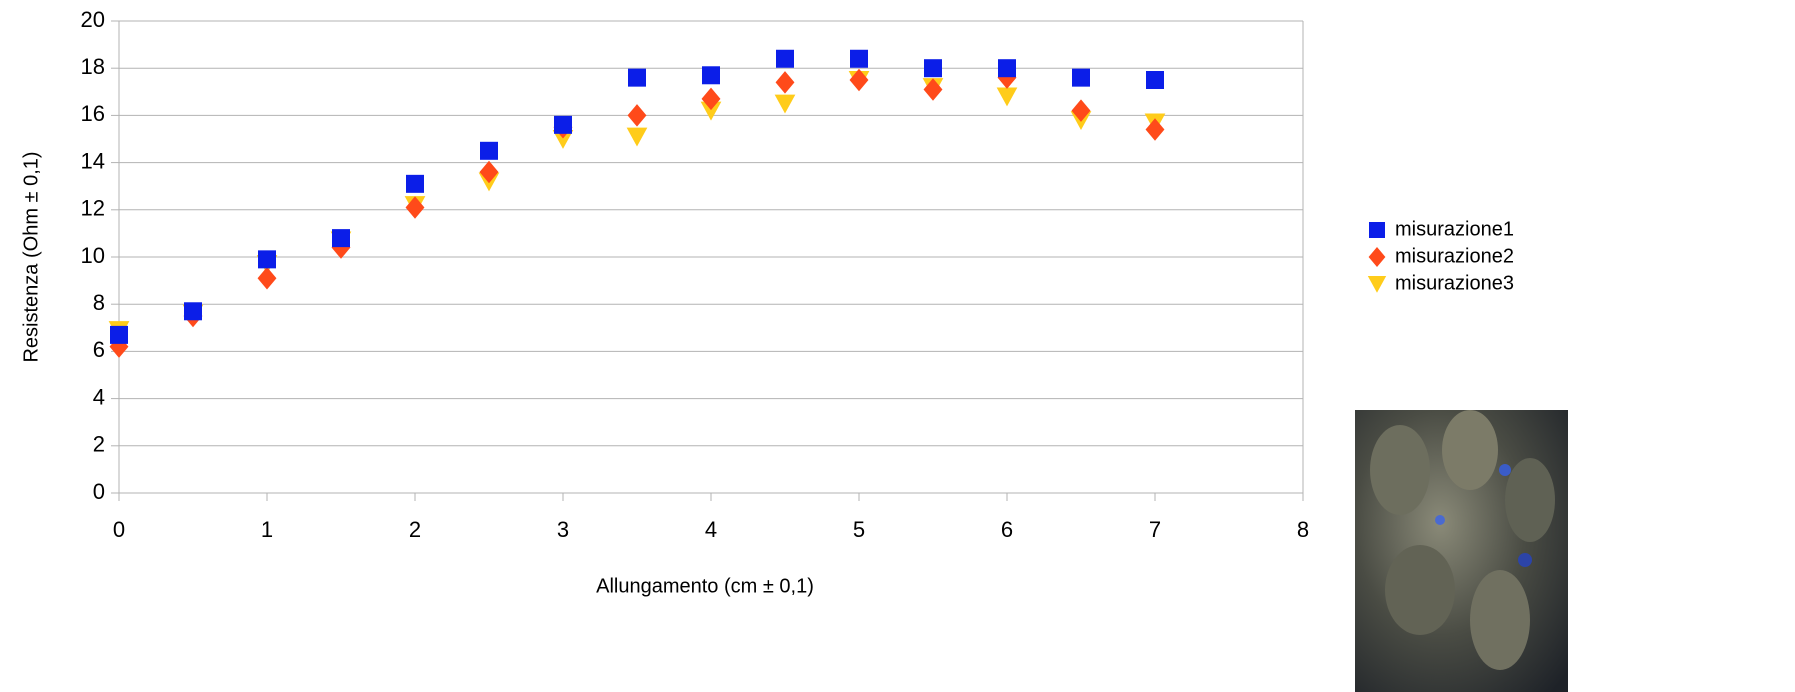 This screenshot has width=1795, height=692. Describe the element at coordinates (99, 396) in the screenshot. I see `y-tick-label: 4` at that location.